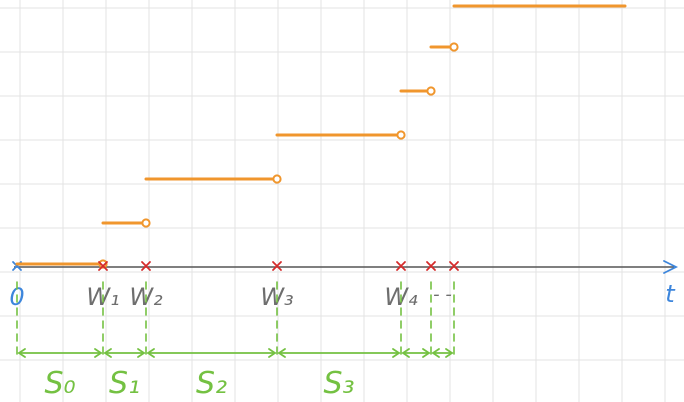 The image size is (684, 402). What do you see at coordinates (442, 294) in the screenshot?
I see `events-ellipsis: - -` at bounding box center [442, 294].